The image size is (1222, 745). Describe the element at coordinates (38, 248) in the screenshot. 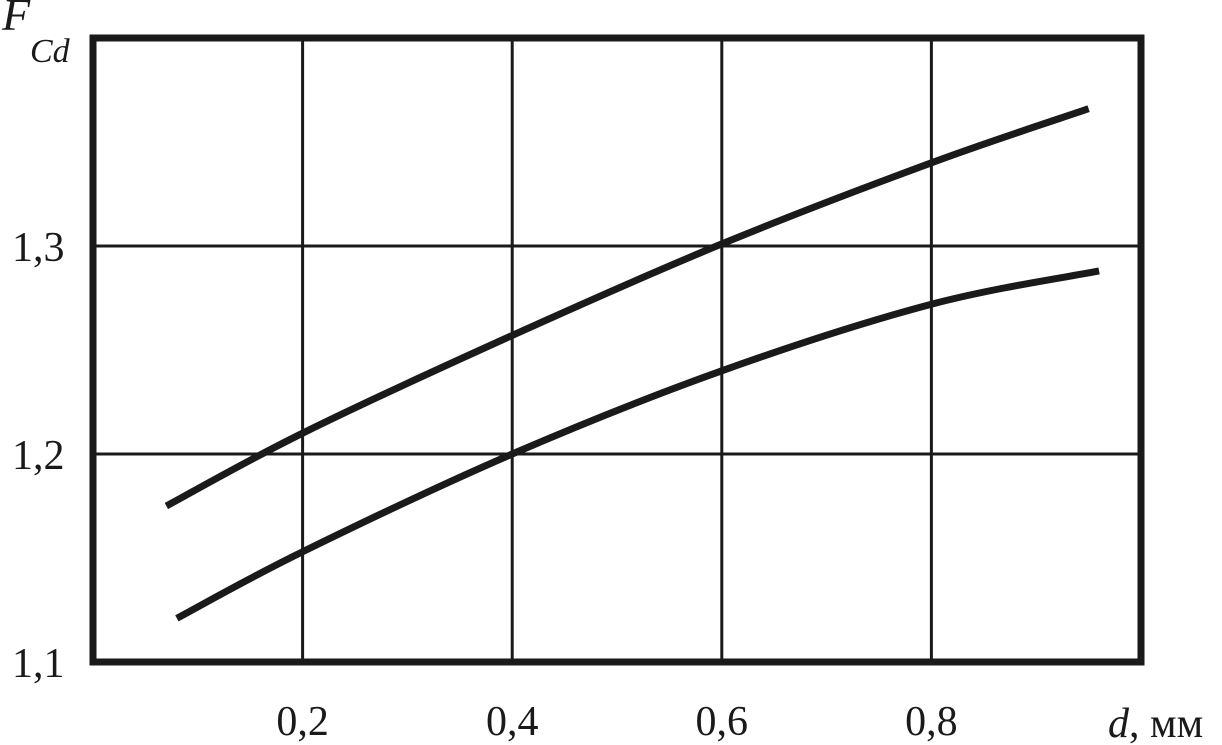

I see `y-tick-label: 1,3` at that location.